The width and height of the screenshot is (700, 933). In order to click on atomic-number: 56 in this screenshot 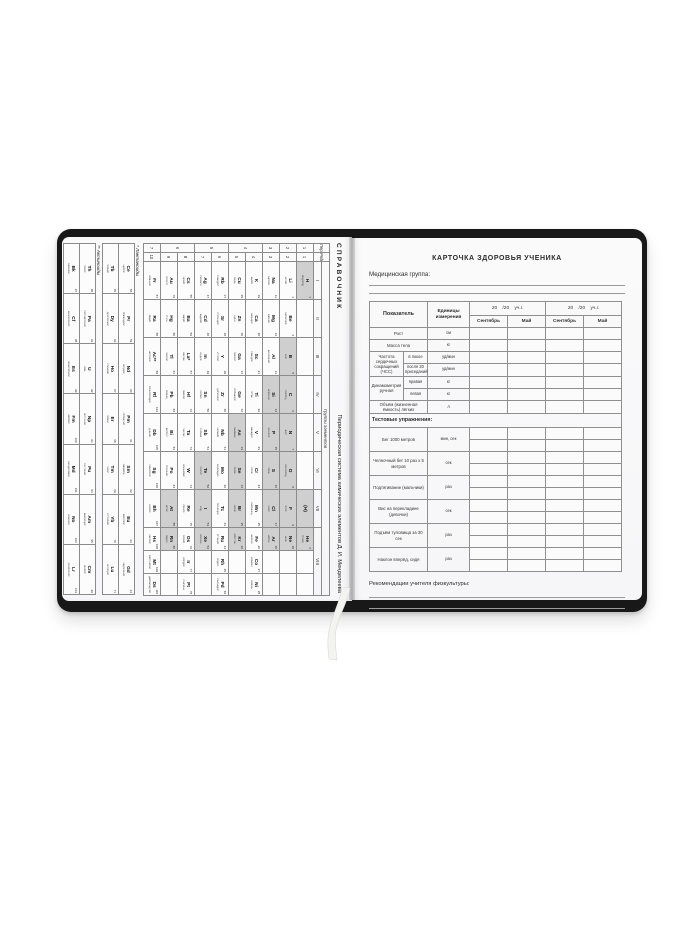, I will do `click(191, 334)`.